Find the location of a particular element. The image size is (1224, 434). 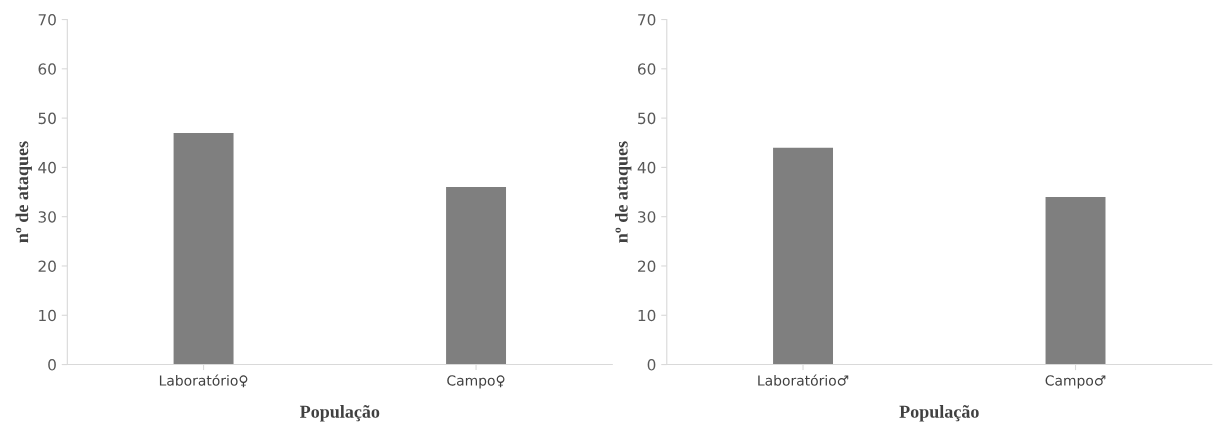

x-tick-label: Campo♀ is located at coordinates (476, 382).